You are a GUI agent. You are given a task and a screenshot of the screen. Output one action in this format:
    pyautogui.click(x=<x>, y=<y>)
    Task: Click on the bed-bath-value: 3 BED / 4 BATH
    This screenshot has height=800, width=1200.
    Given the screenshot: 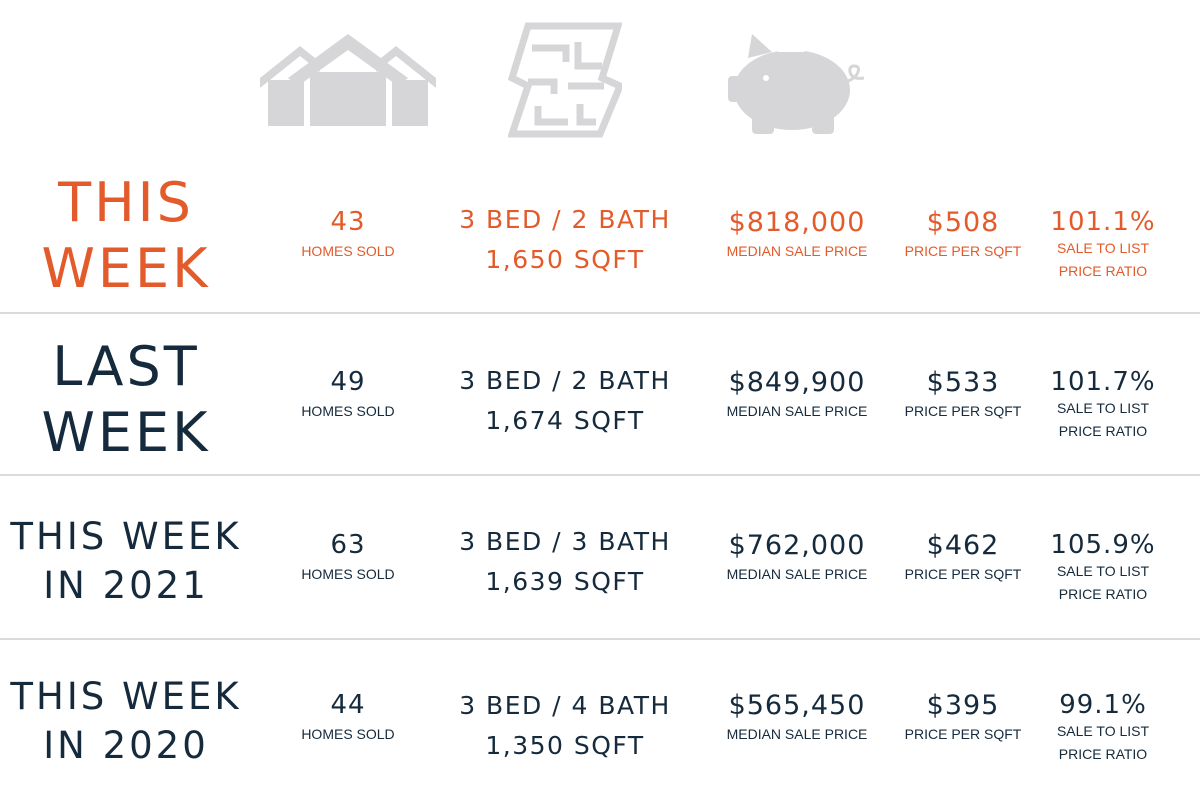 What is the action you would take?
    pyautogui.click(x=565, y=705)
    